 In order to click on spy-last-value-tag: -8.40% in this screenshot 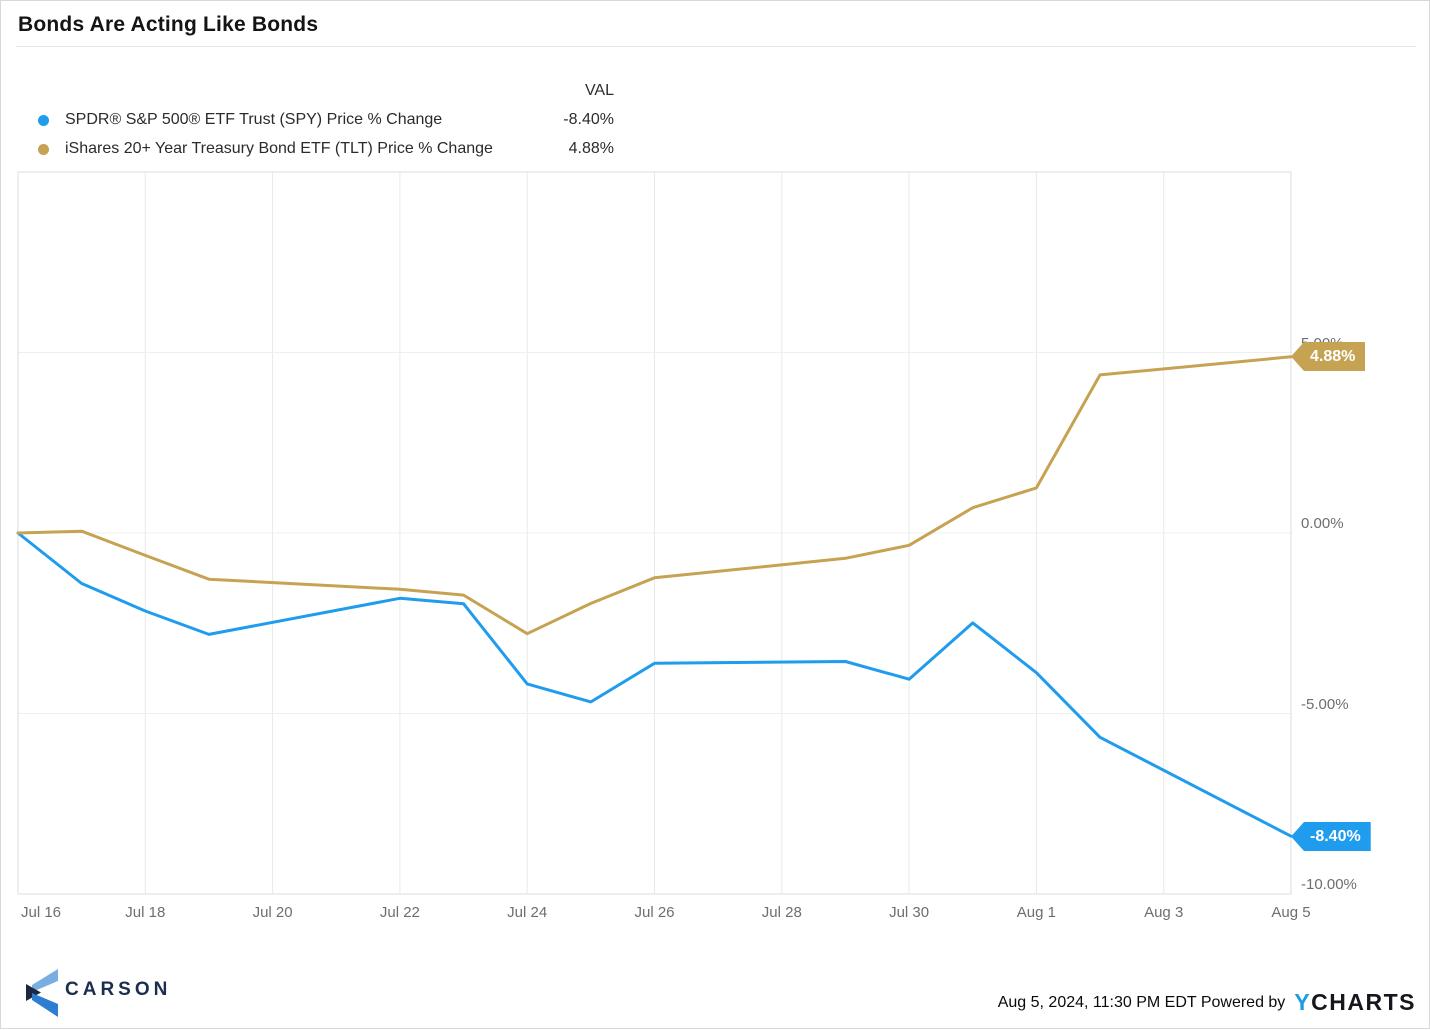, I will do `click(1331, 836)`.